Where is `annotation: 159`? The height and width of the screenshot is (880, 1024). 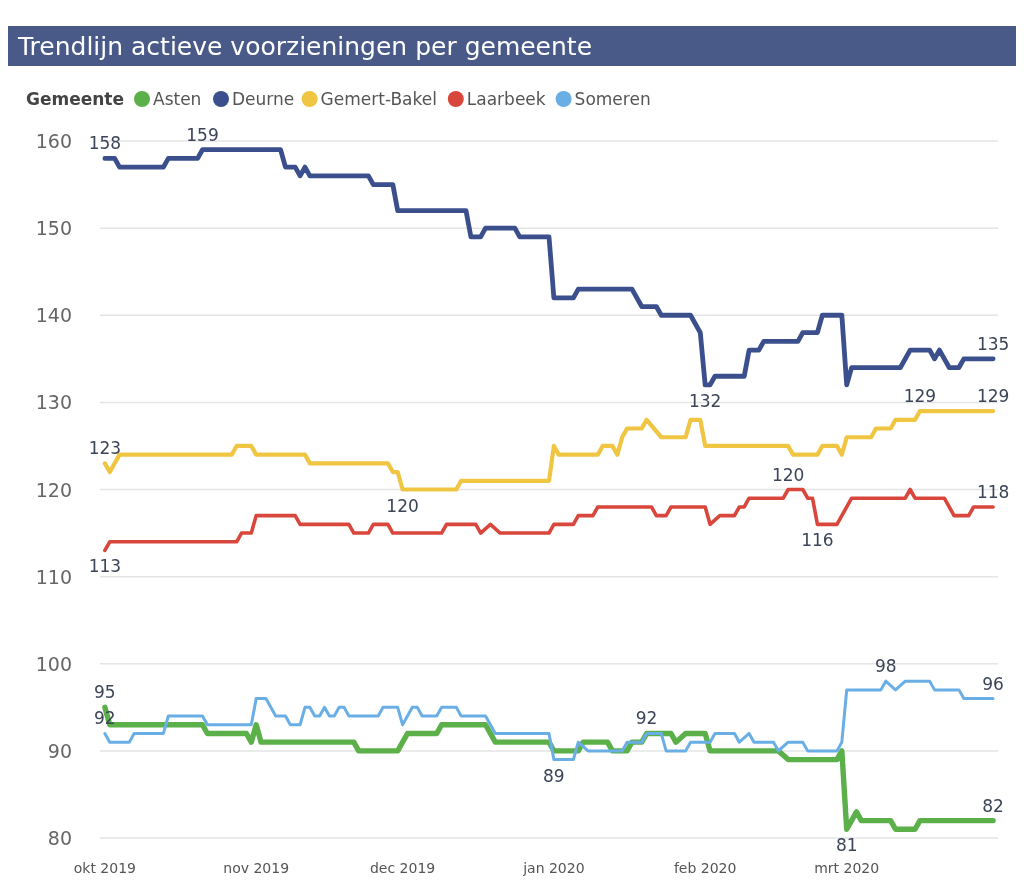 annotation: 159 is located at coordinates (202, 134).